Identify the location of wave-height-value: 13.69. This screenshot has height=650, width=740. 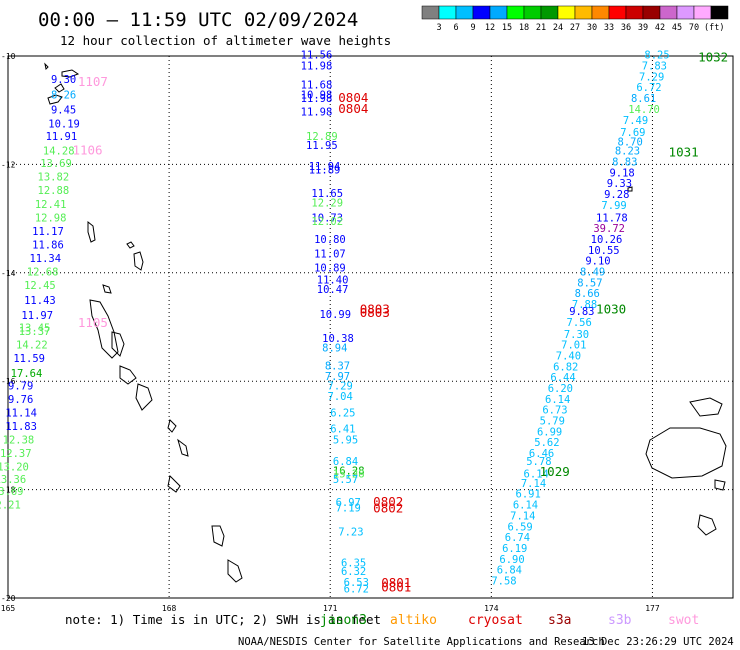
(11, 492).